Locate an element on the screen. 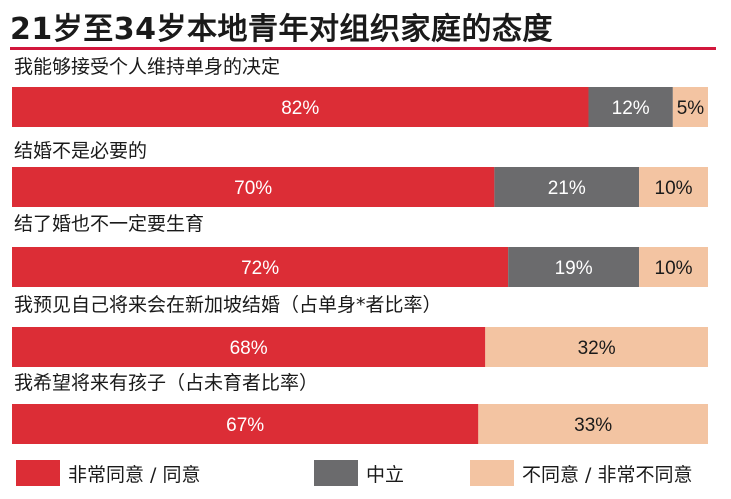 The image size is (731, 499). data-label-disagree-1: 5% is located at coordinates (691, 108).